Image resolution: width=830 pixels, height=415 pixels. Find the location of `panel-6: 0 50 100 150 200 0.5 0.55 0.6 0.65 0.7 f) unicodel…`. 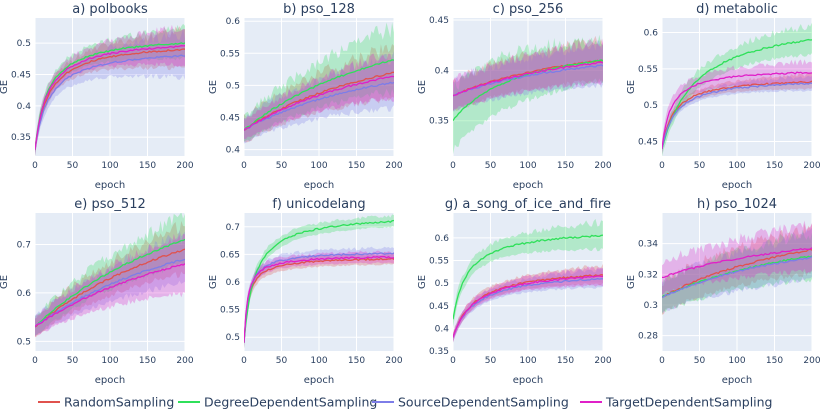

panel-6: 0 50 100 150 200 0.5 0.55 0.6 0.65 0.7 f) unicodel… is located at coordinates (305, 291).